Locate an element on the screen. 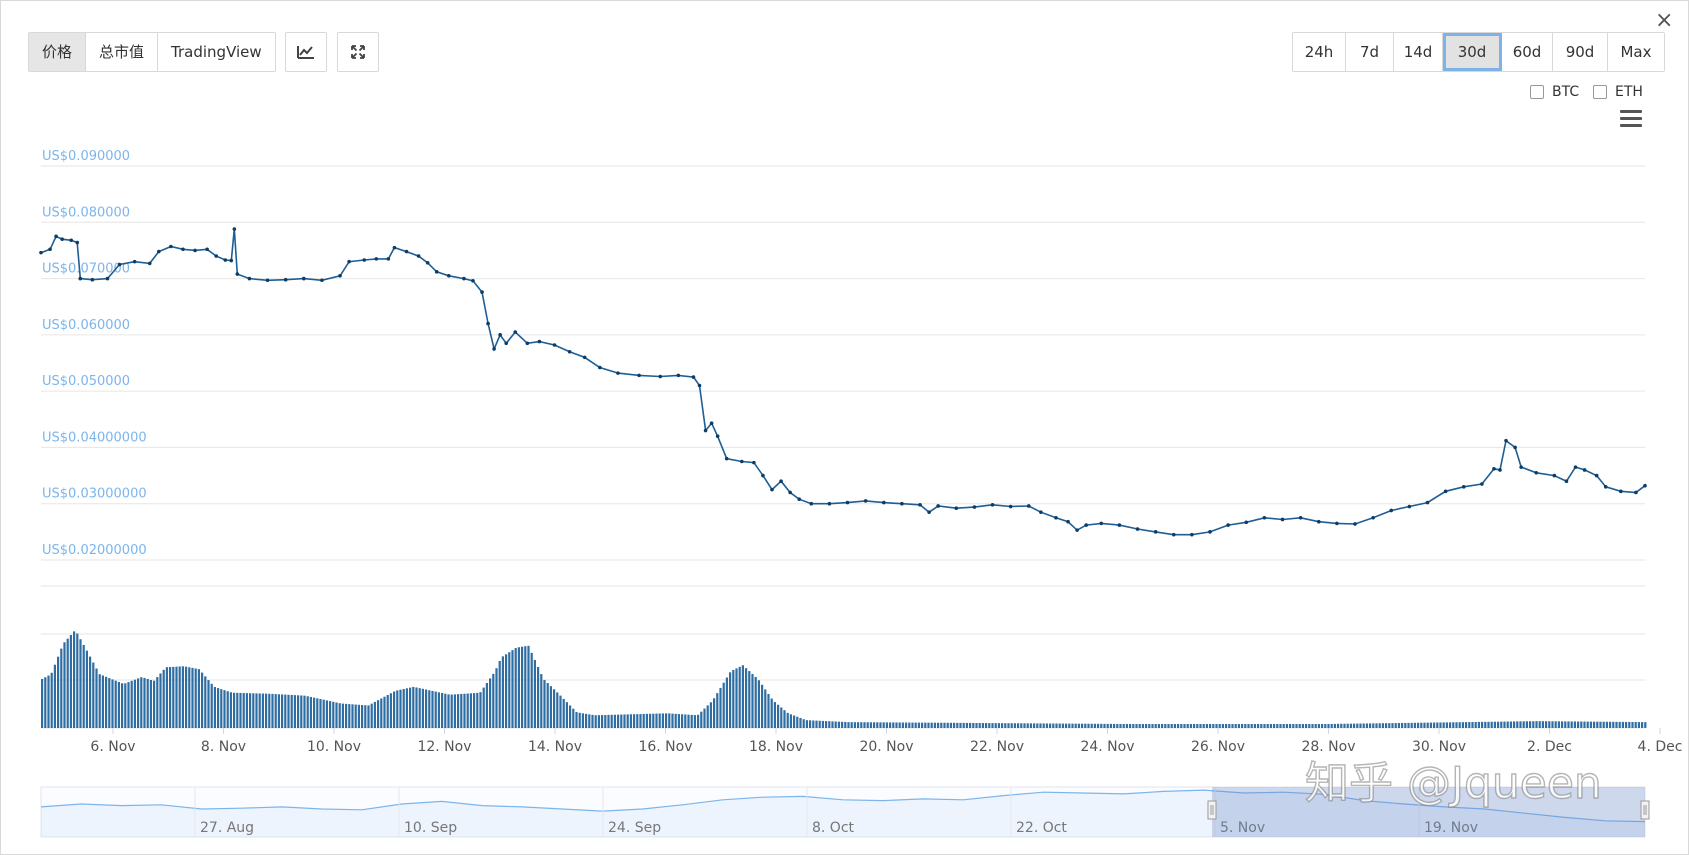  eth-checkbox is located at coordinates (1600, 92).